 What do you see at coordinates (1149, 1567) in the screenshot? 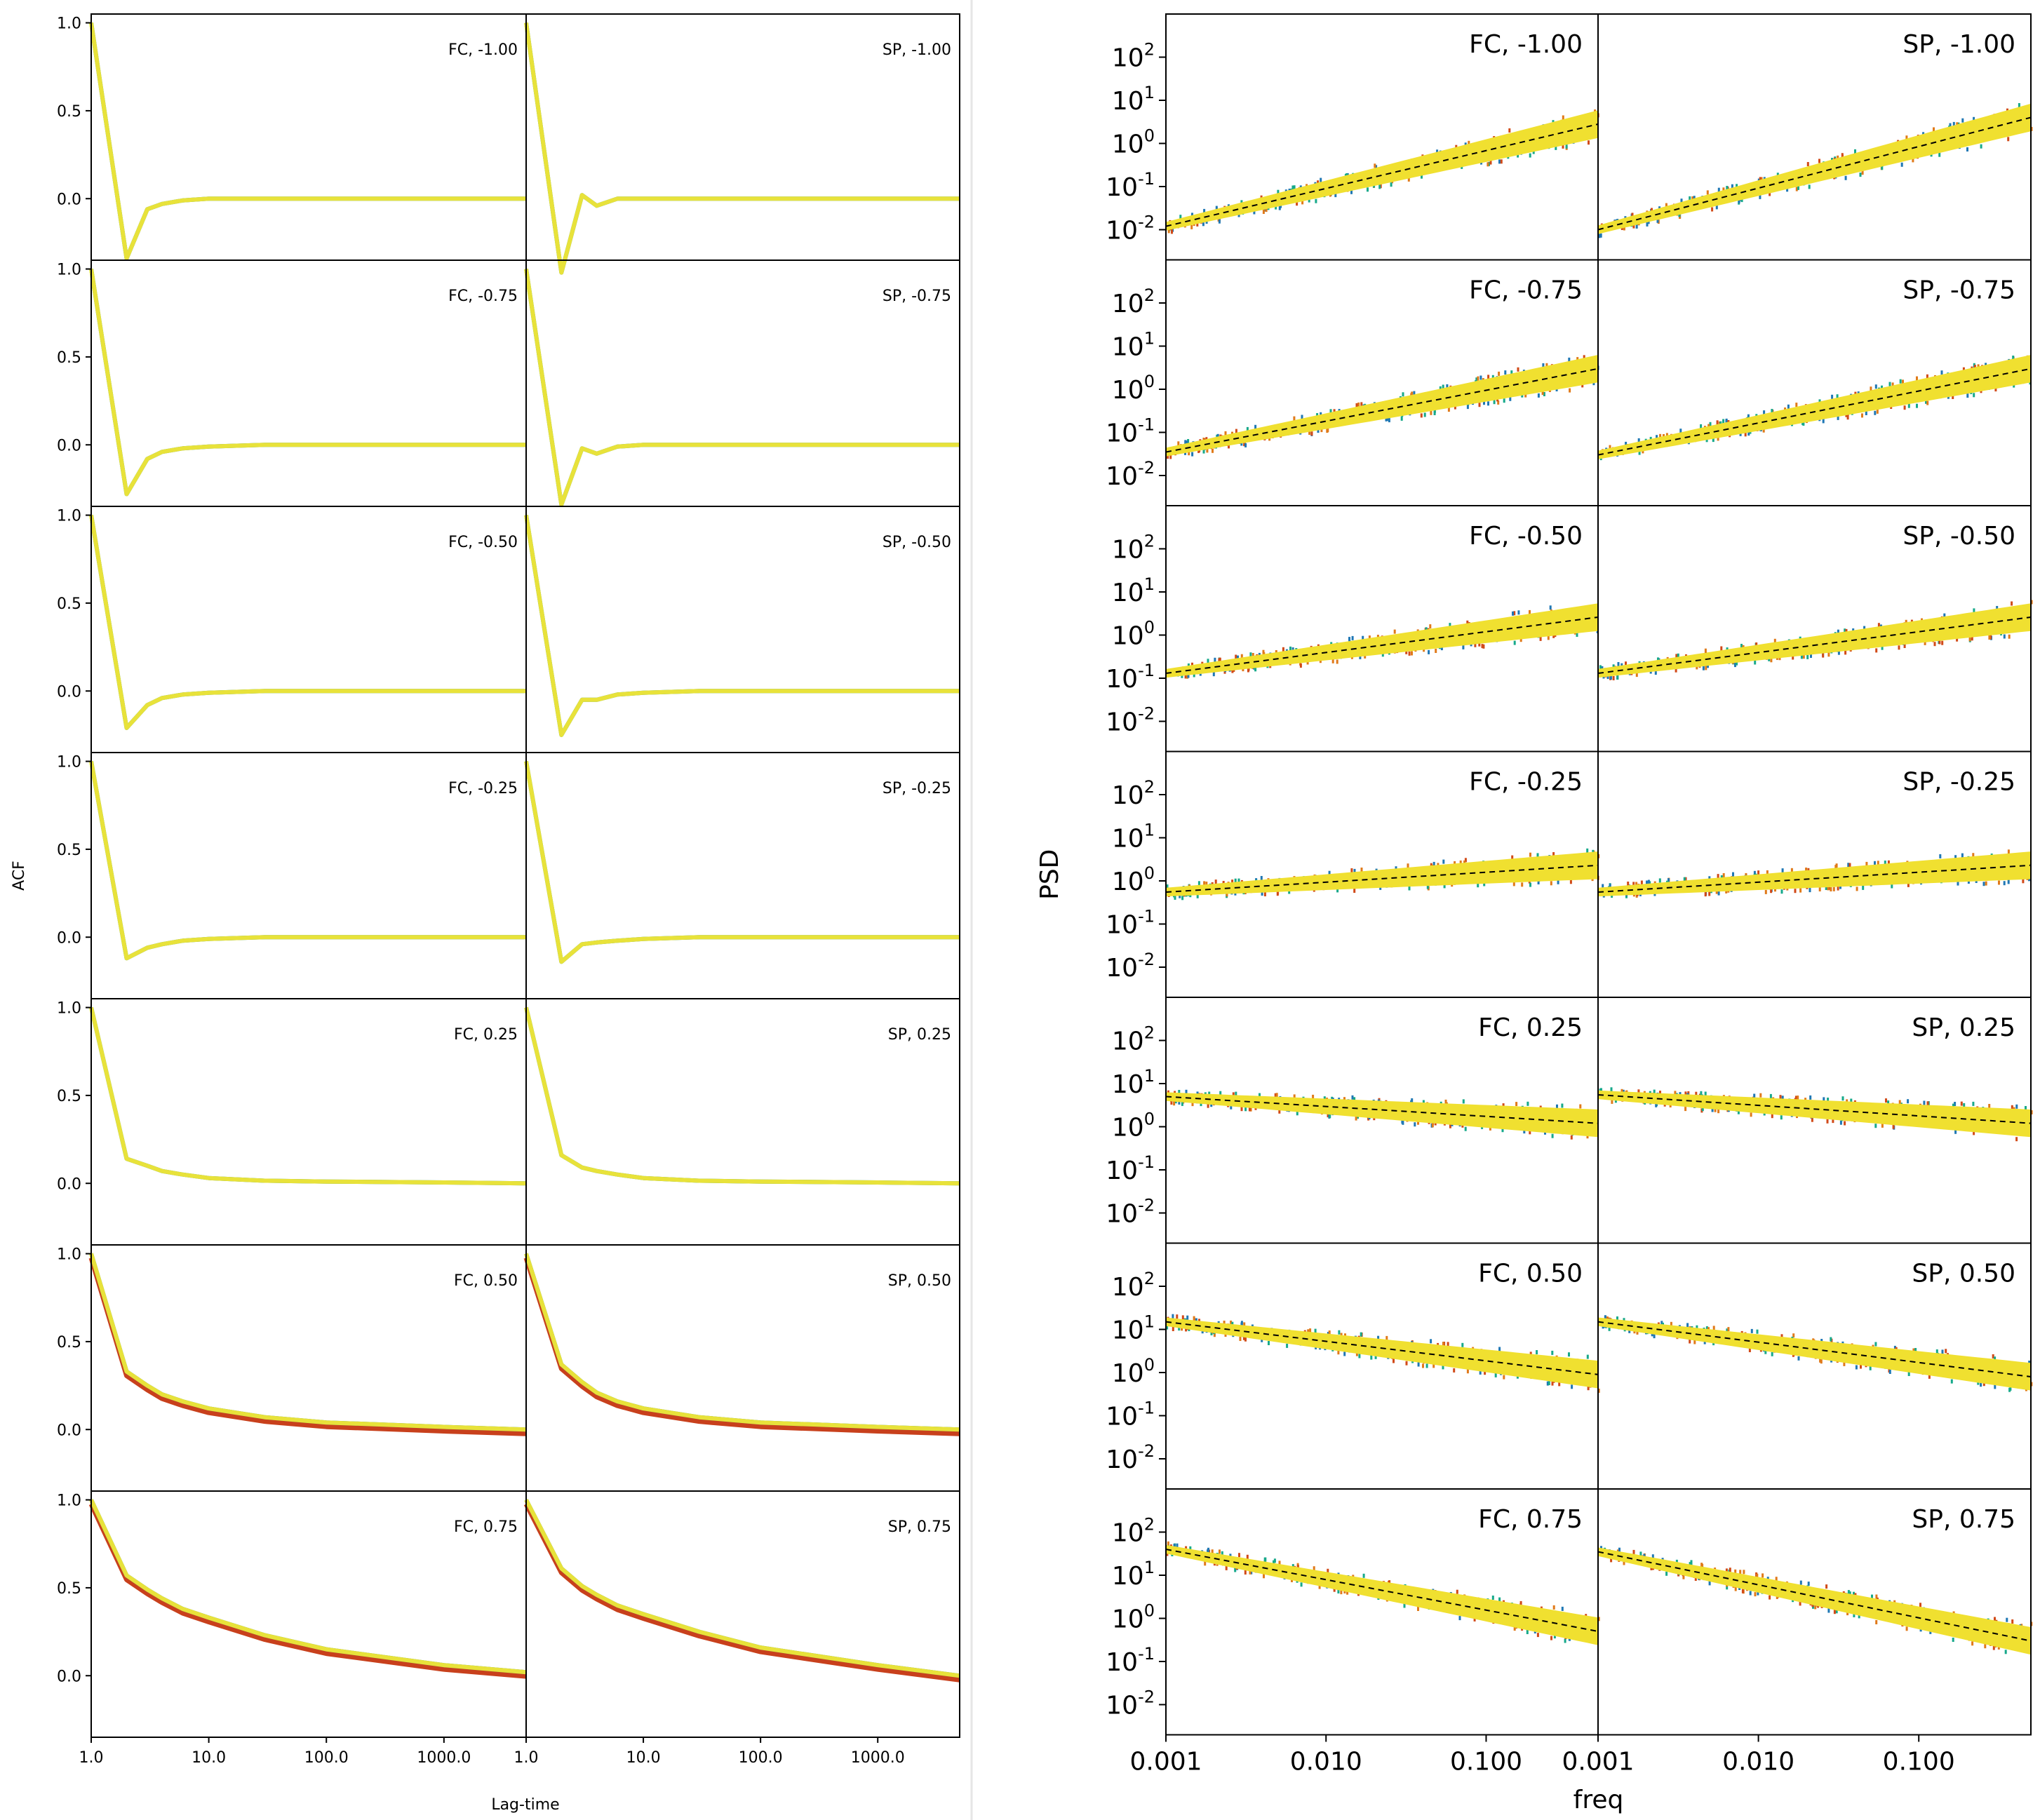
I see `psd-y-tick-exp: 1` at bounding box center [1149, 1567].